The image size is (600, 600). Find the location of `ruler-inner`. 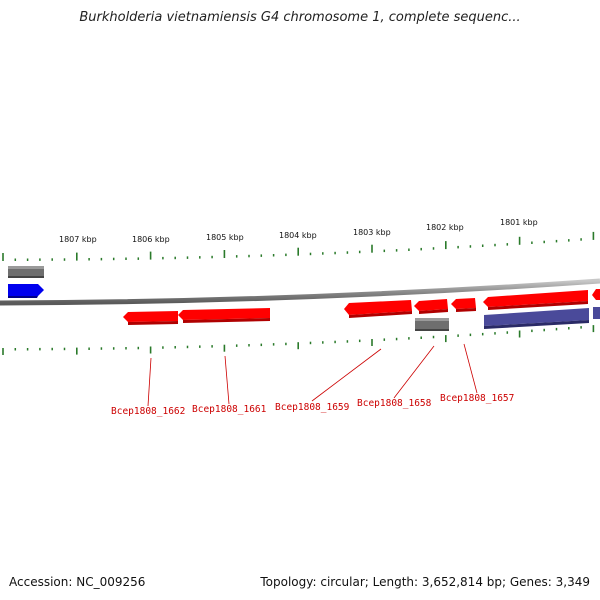

ruler-inner is located at coordinates (298, 340).